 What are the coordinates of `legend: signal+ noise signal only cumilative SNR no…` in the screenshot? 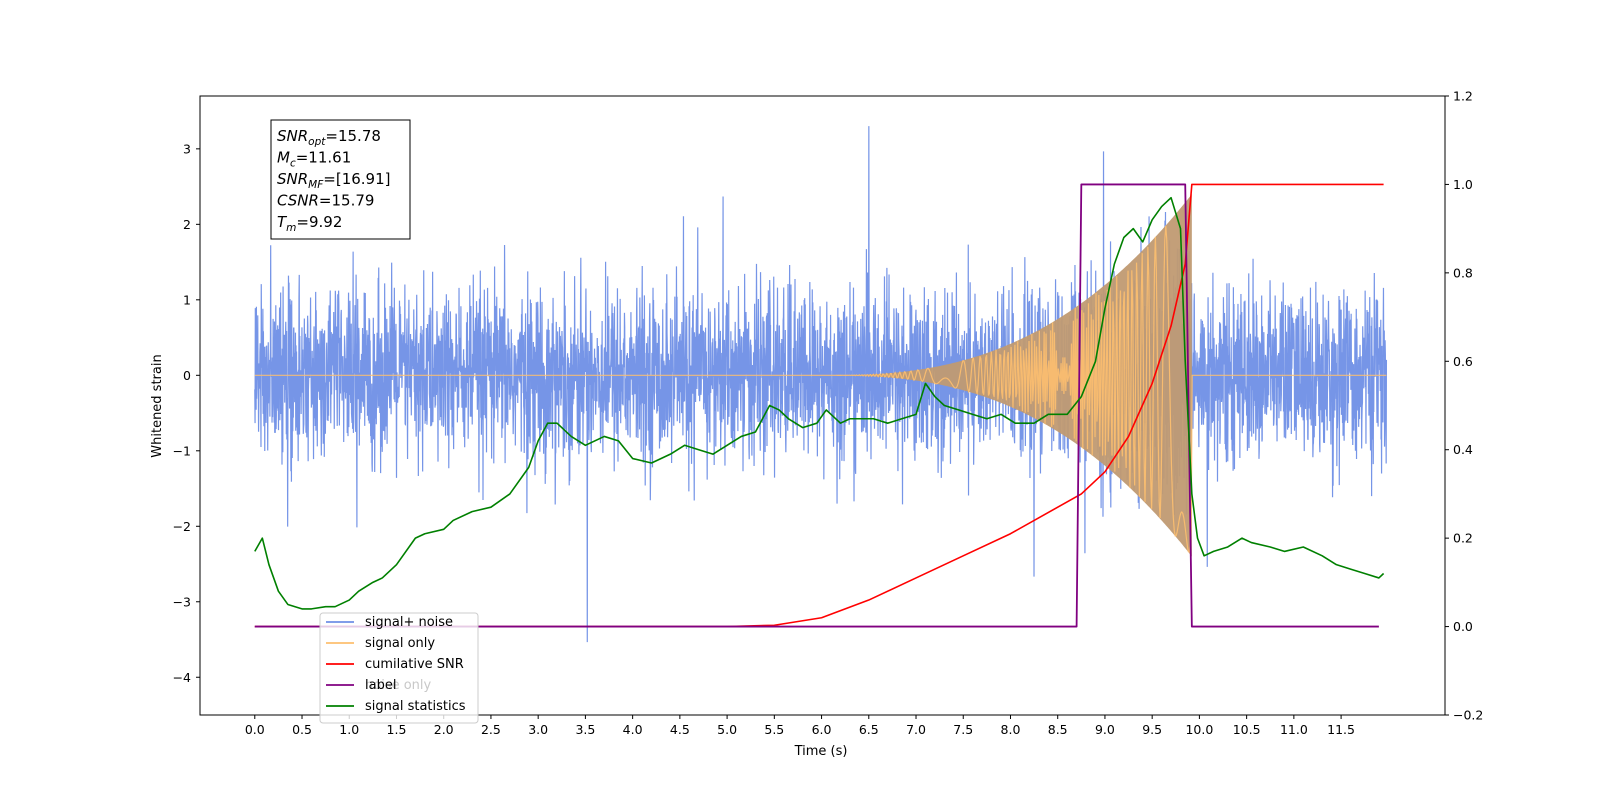 It's located at (399, 668).